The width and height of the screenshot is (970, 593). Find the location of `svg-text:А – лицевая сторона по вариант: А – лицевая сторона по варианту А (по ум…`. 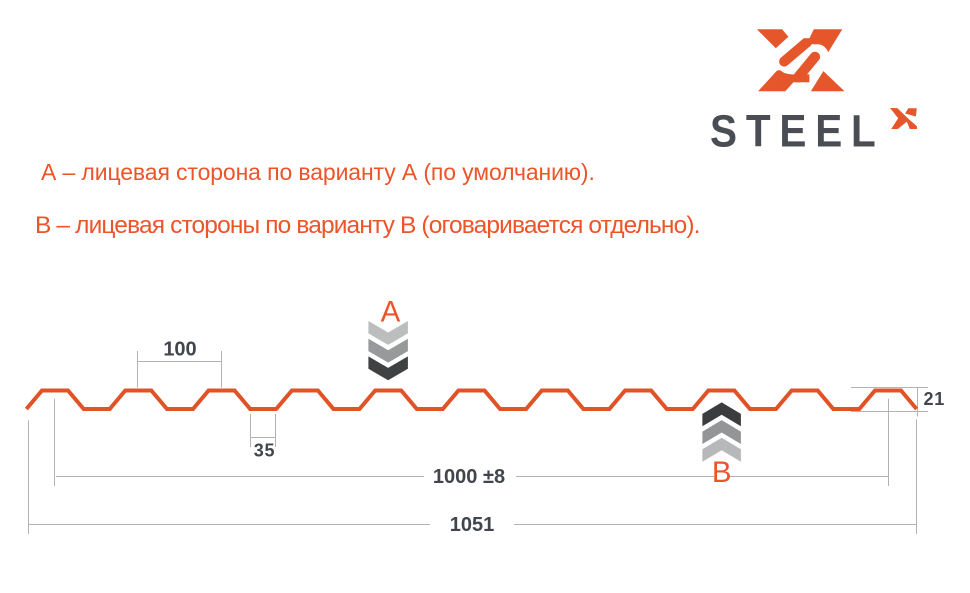

svg-text:А – лицевая сторона по вариант: А – лицевая сторона по варианту А (по ум… is located at coordinates (318, 172).